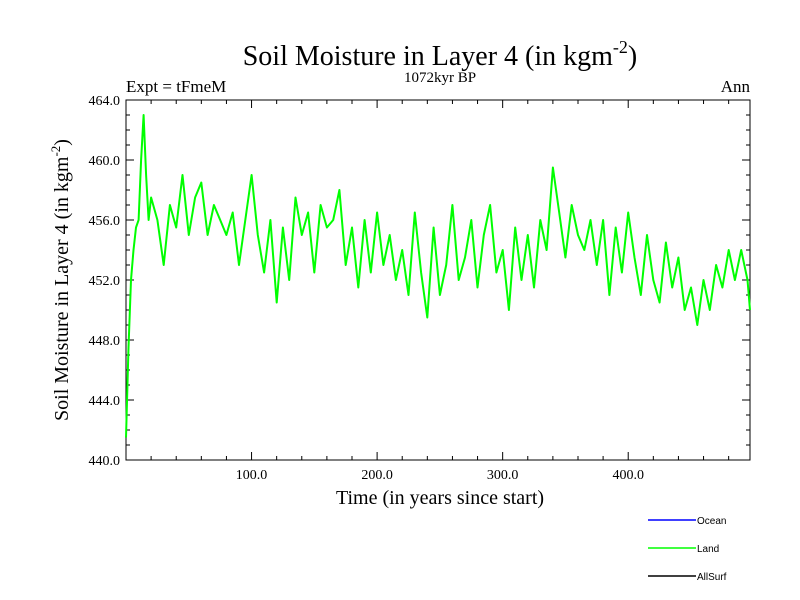 This screenshot has height=600, width=800. Describe the element at coordinates (628, 475) in the screenshot. I see `x-tick-label: 400.0` at that location.